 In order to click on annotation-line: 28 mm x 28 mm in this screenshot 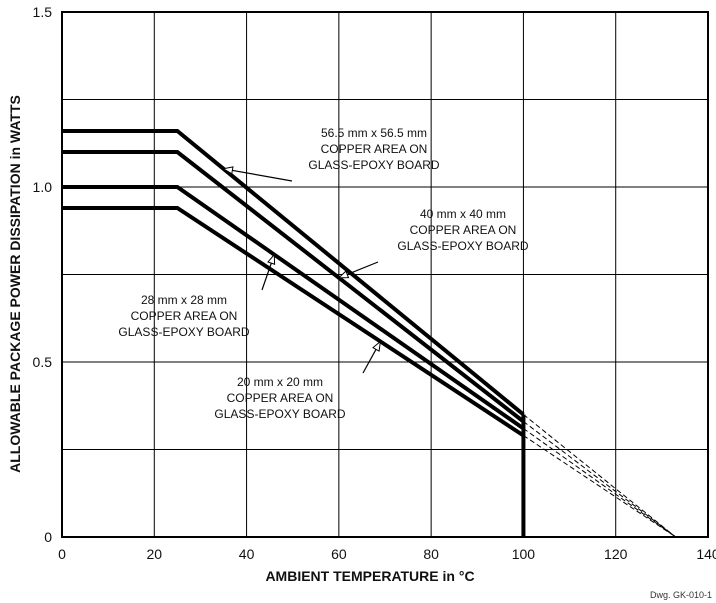, I will do `click(184, 300)`.